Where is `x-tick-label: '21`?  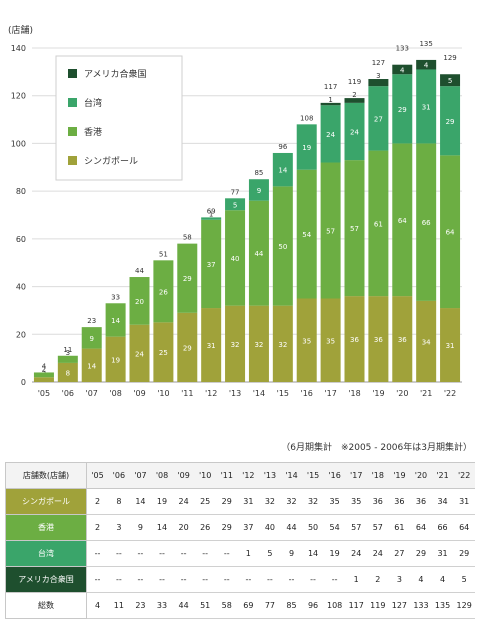
x-tick-label: '21 is located at coordinates (426, 393).